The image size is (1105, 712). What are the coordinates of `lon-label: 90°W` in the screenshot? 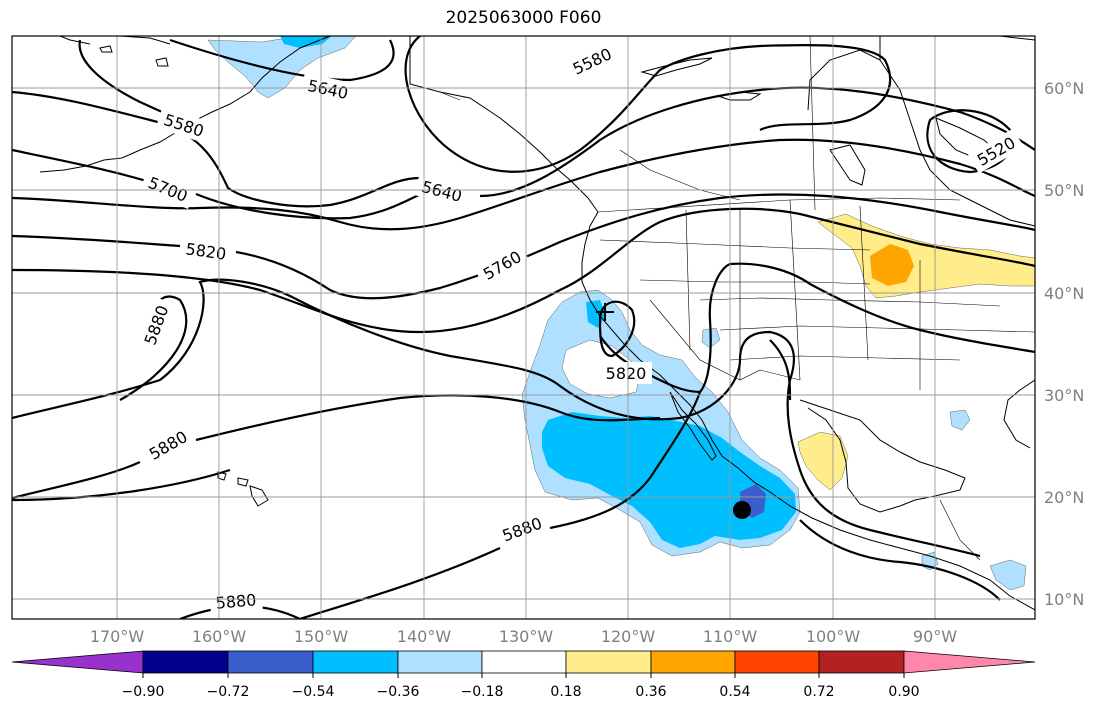 It's located at (935, 636).